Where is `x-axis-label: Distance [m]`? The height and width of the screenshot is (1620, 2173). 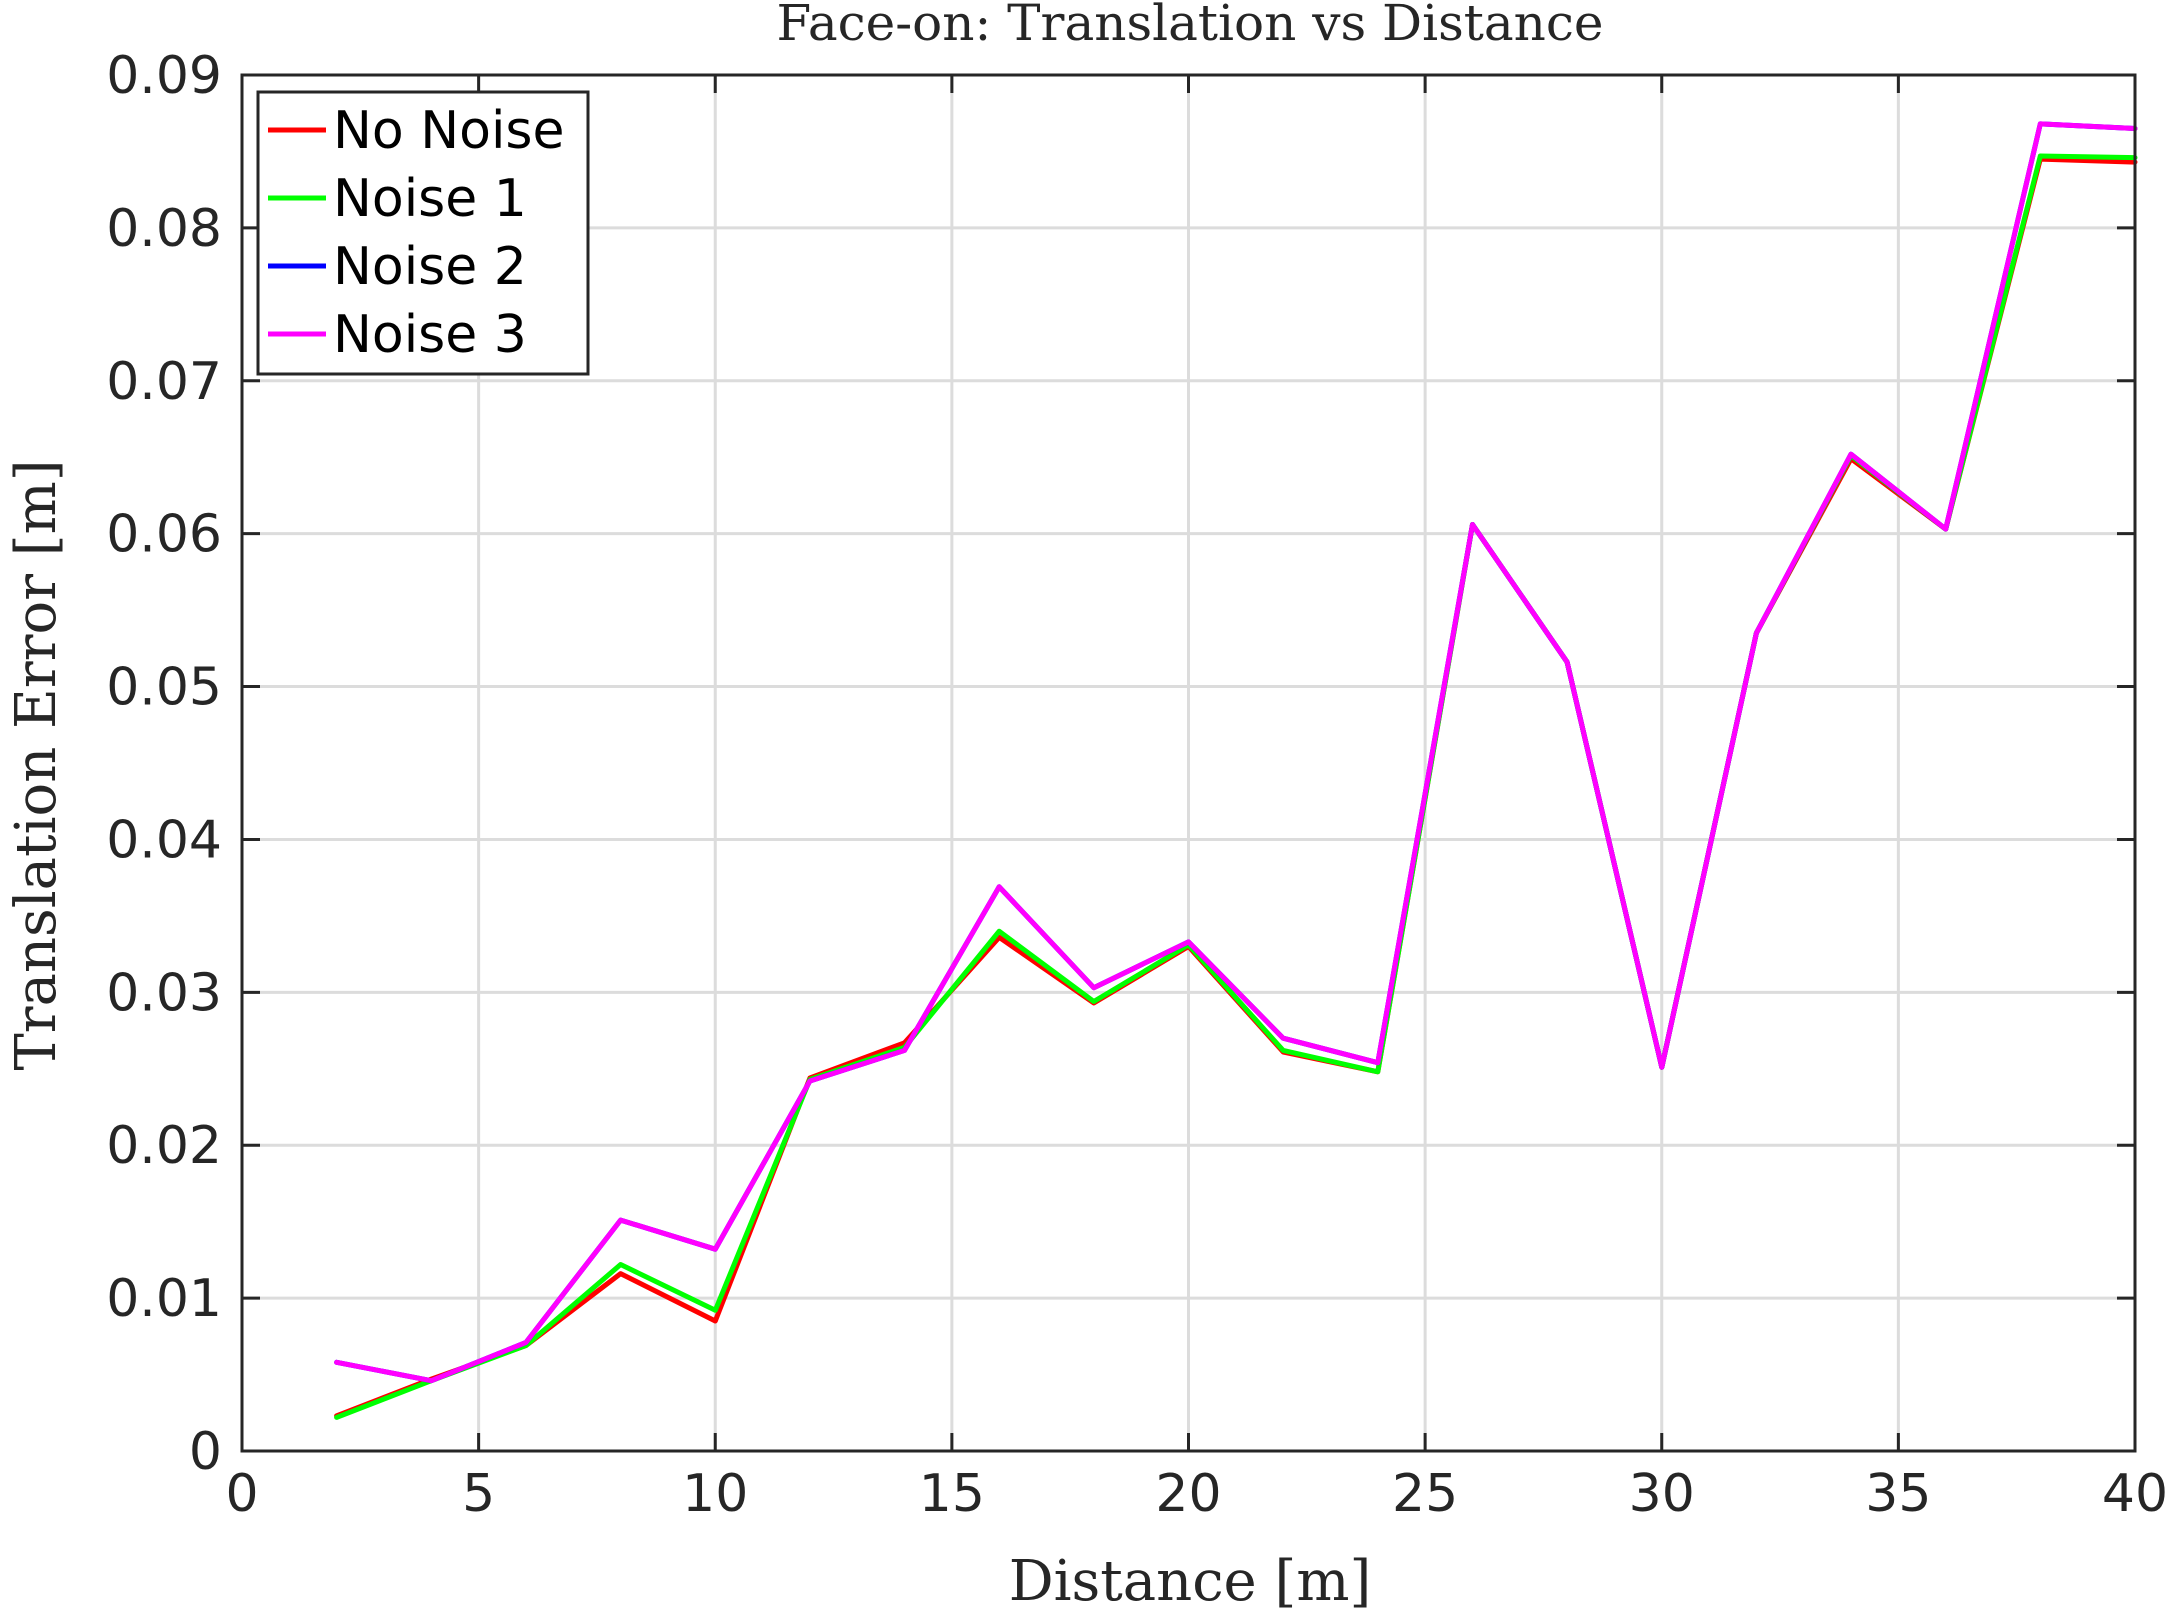 x-axis-label: Distance [m] is located at coordinates (1190, 1581).